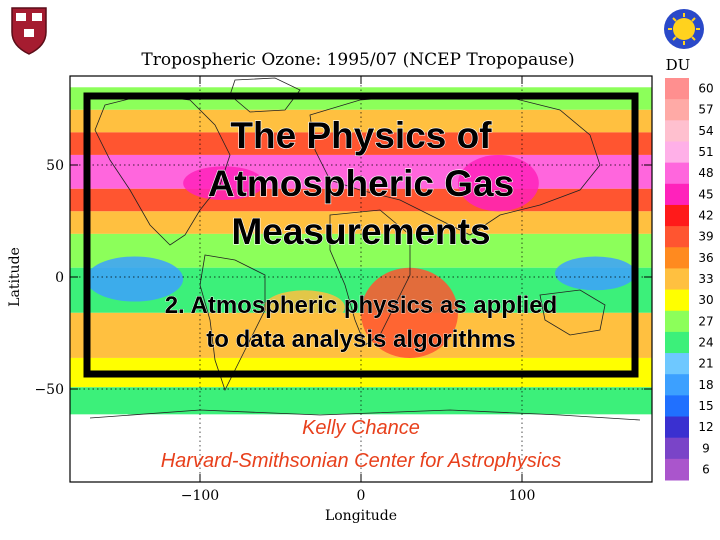  I want to click on colorbar-tick-label: 12, so click(705, 427).